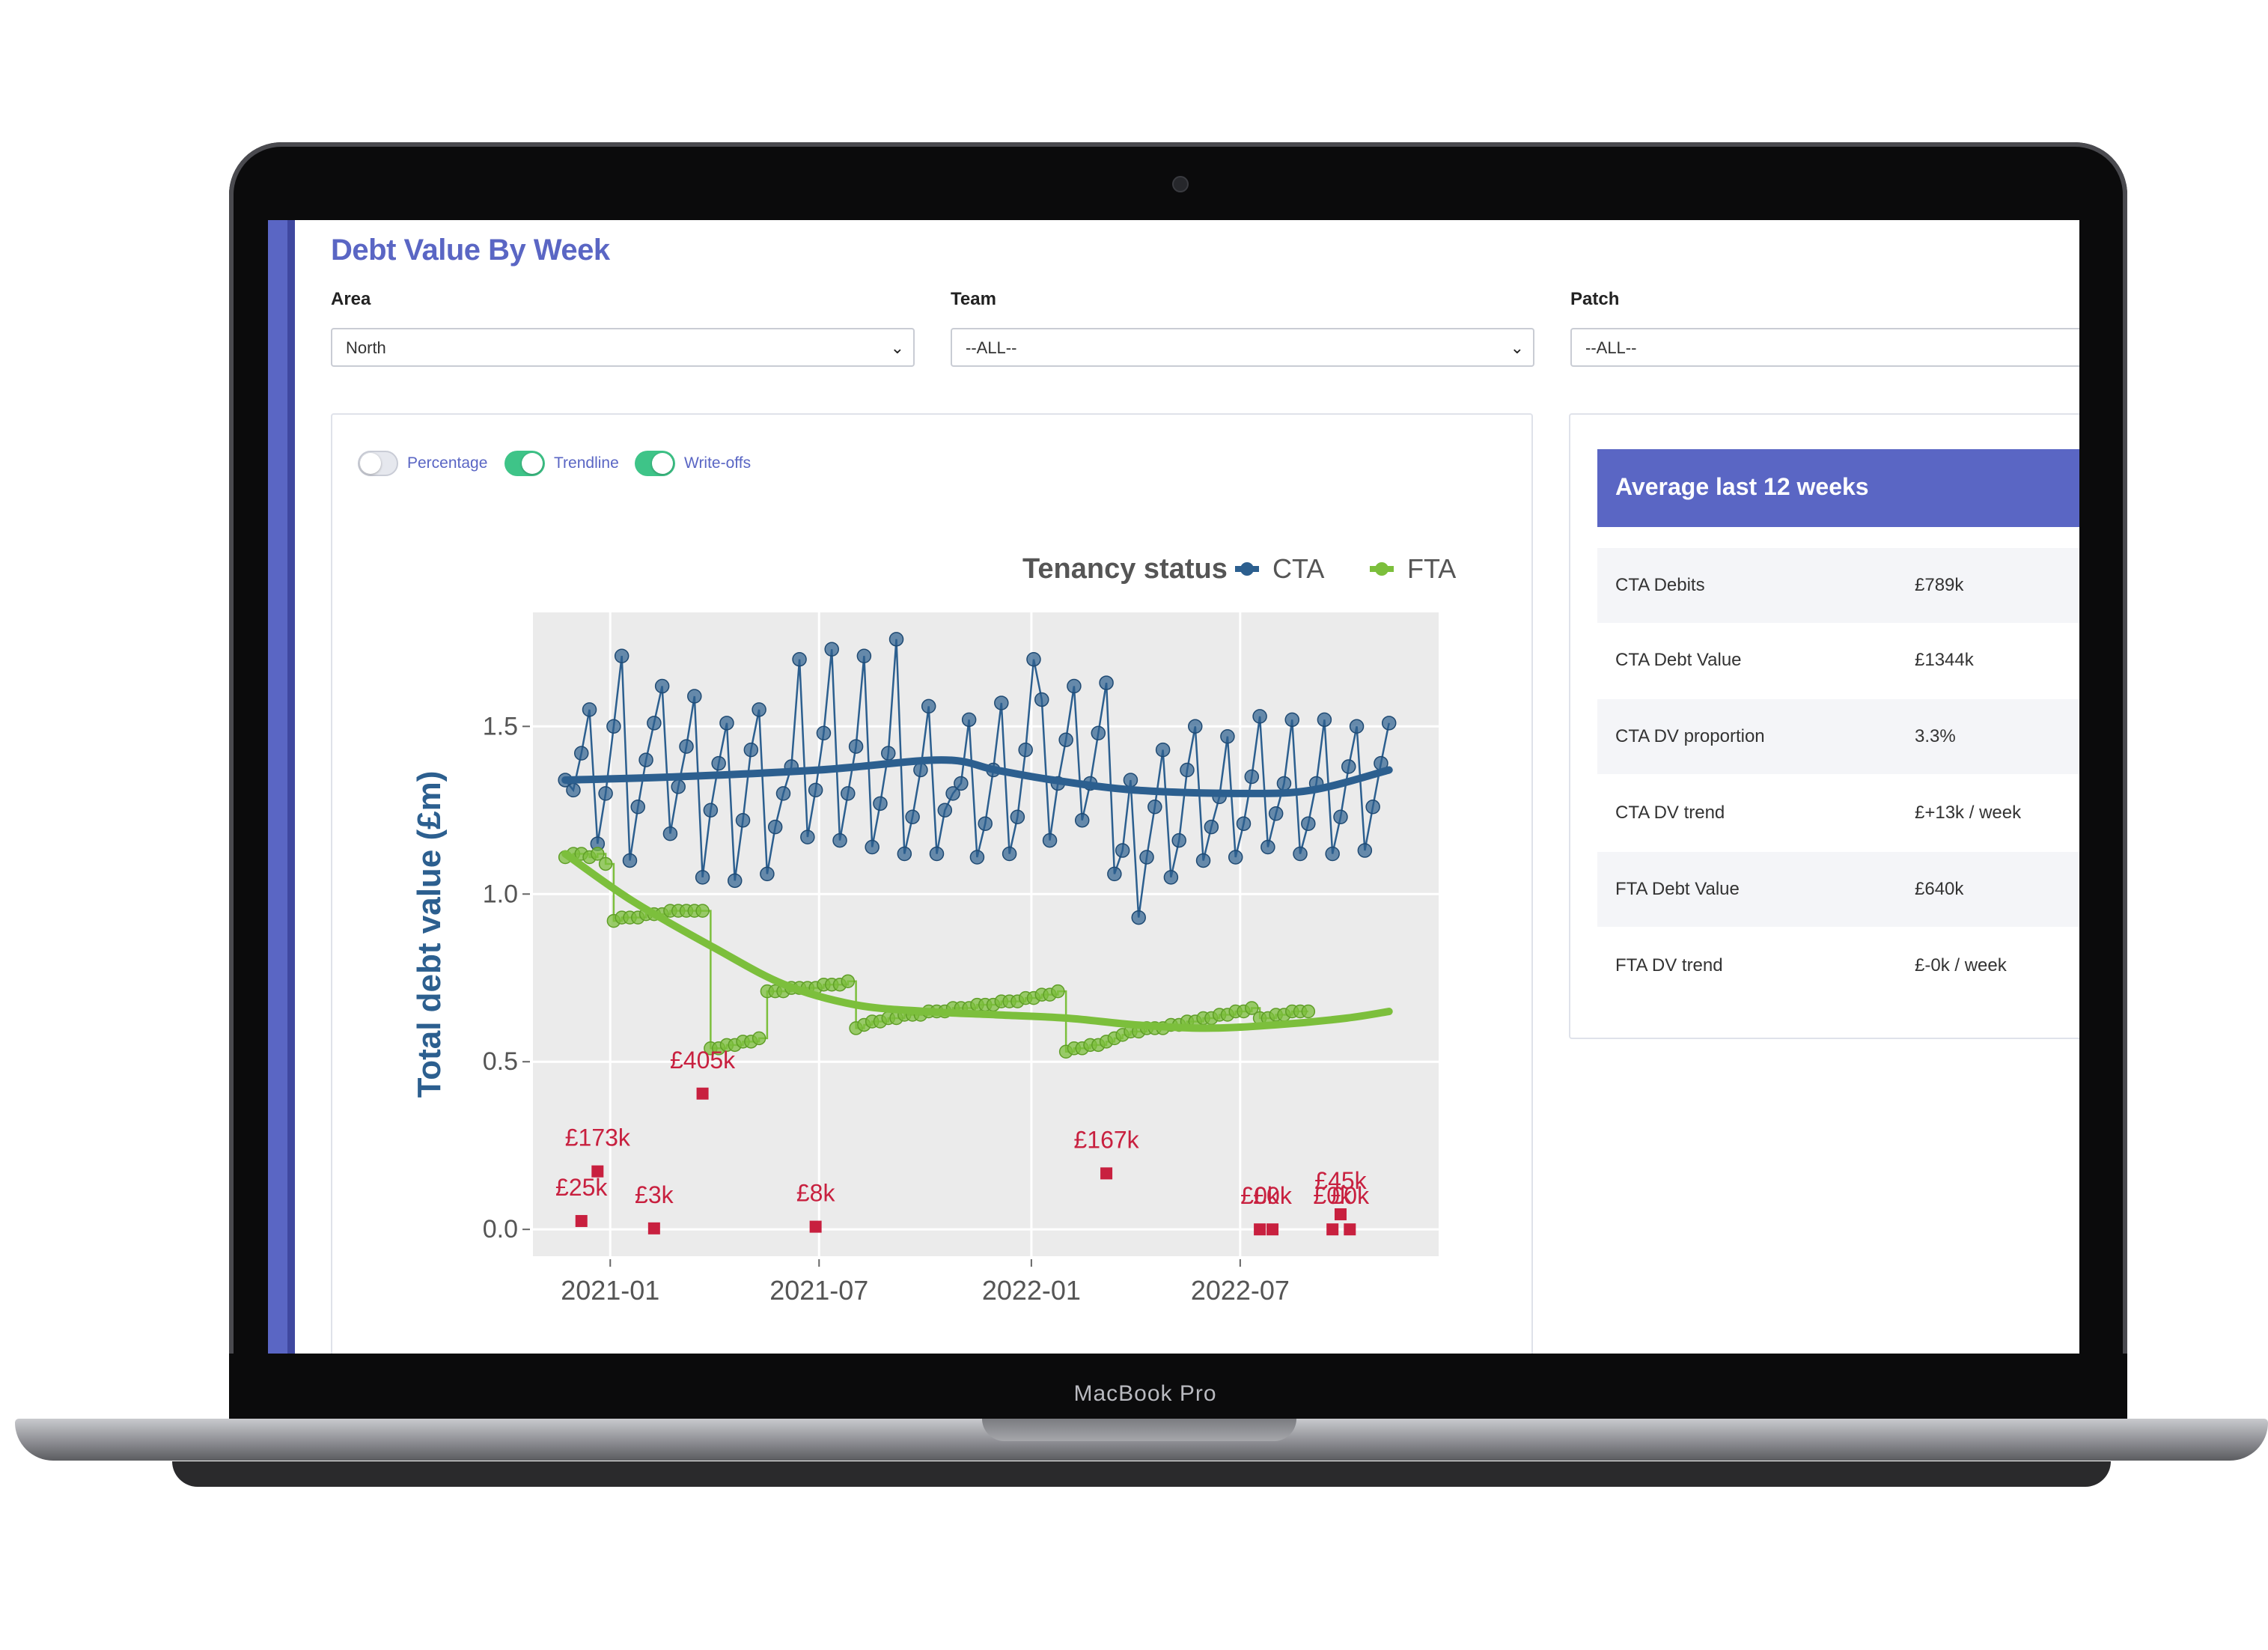  Describe the element at coordinates (277, 787) in the screenshot. I see `sidebar-accent` at that location.